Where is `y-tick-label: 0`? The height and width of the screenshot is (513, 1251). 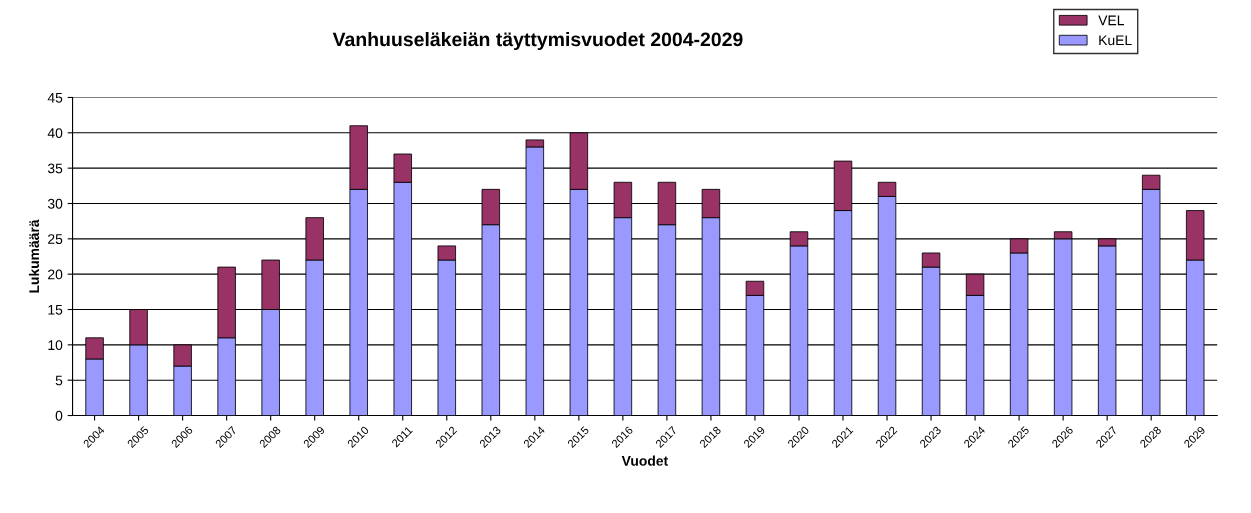 y-tick-label: 0 is located at coordinates (59, 415).